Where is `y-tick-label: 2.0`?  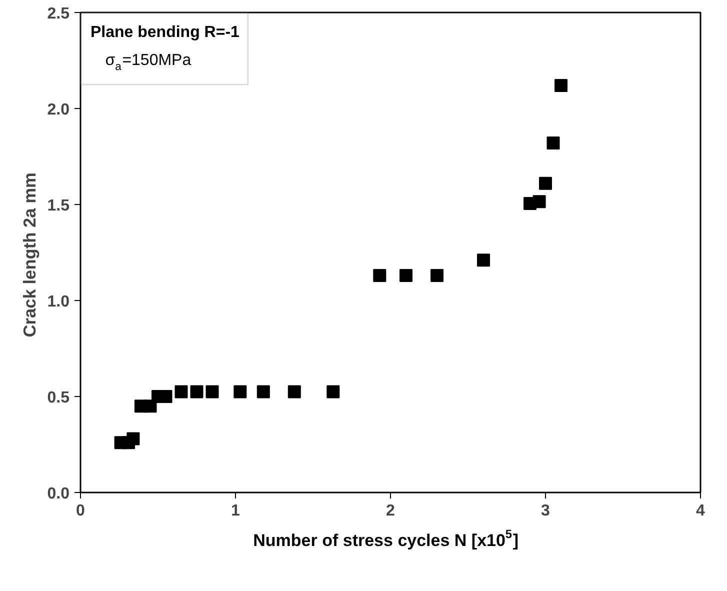
y-tick-label: 2.0 is located at coordinates (58, 110).